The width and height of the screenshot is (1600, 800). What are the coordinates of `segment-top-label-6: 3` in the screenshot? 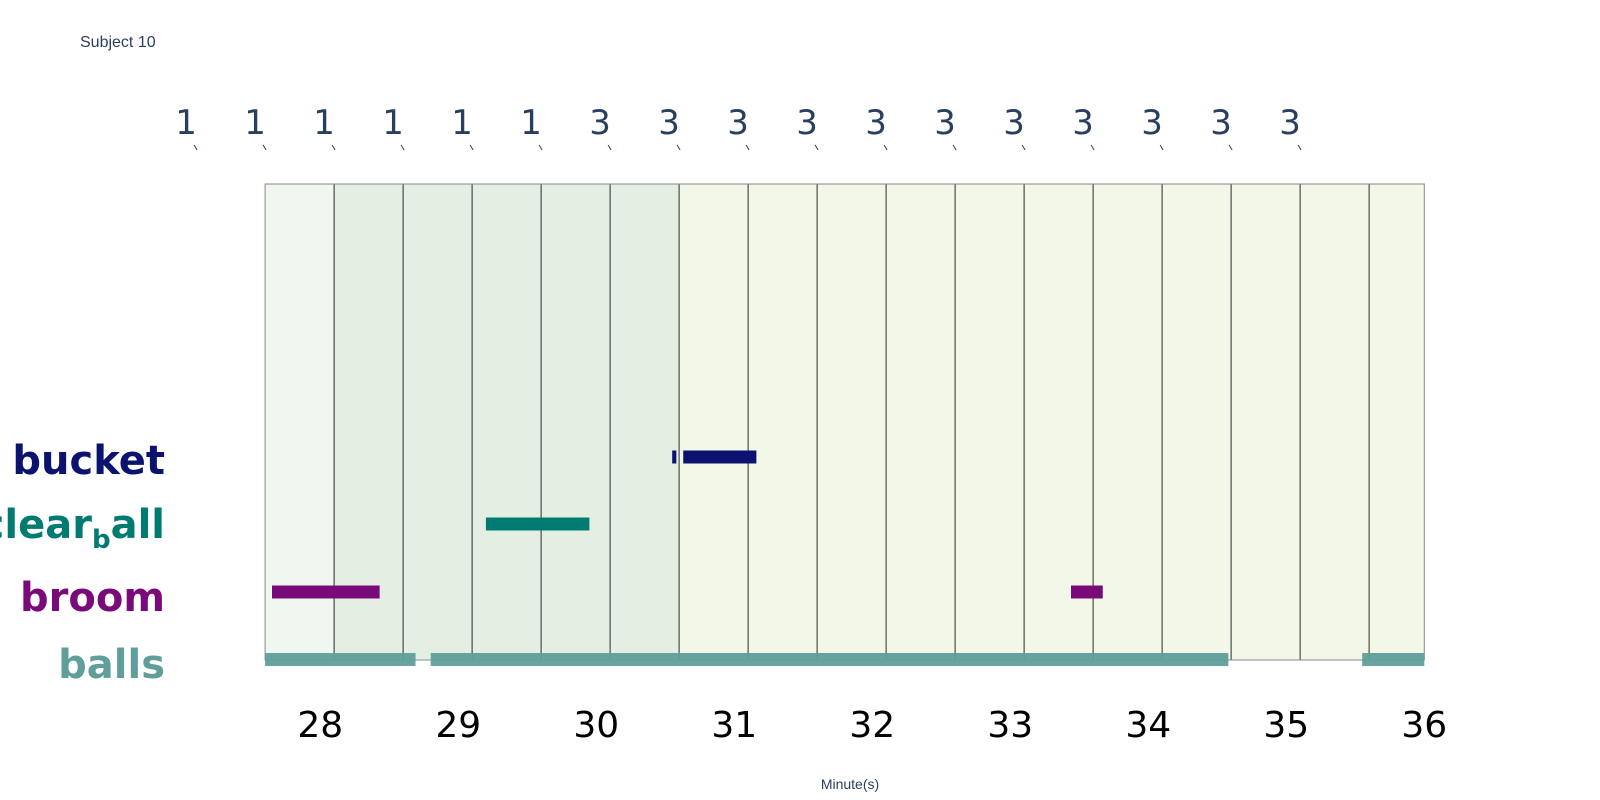 It's located at (600, 123).